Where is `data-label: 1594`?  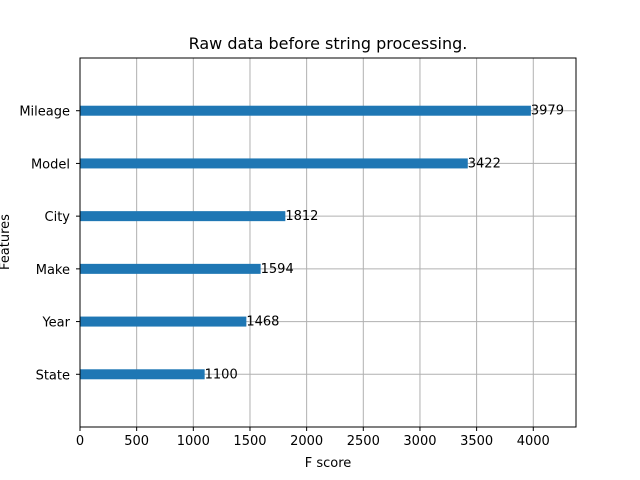 data-label: 1594 is located at coordinates (277, 269).